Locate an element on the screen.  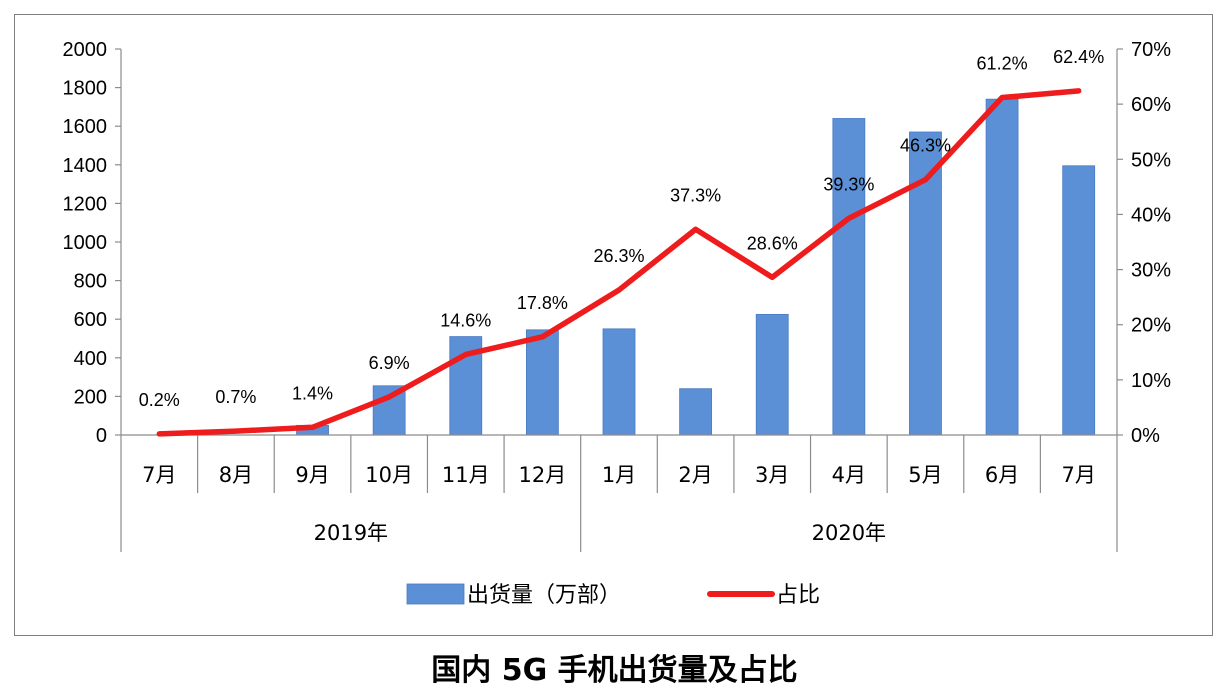
legend-bar-swatch is located at coordinates (435, 594).